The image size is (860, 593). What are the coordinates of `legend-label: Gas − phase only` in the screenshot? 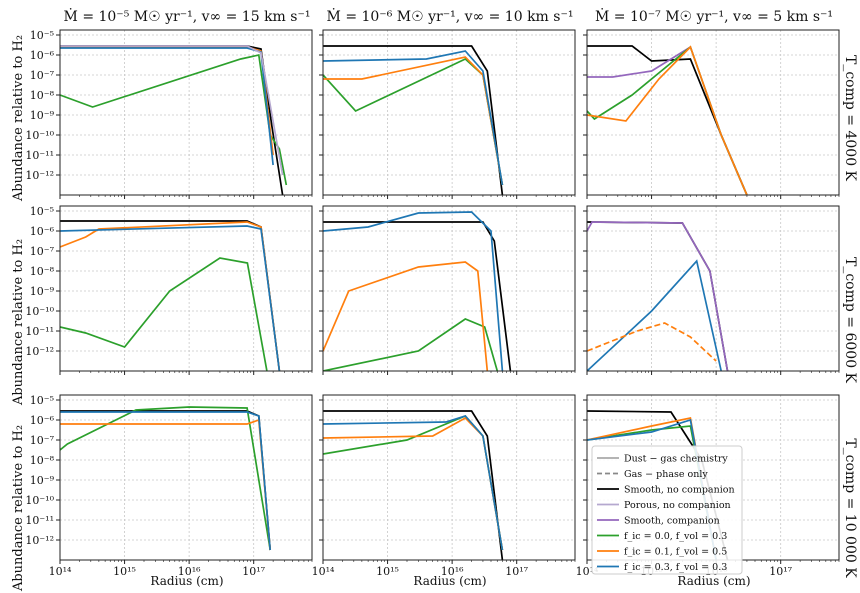 It's located at (666, 474).